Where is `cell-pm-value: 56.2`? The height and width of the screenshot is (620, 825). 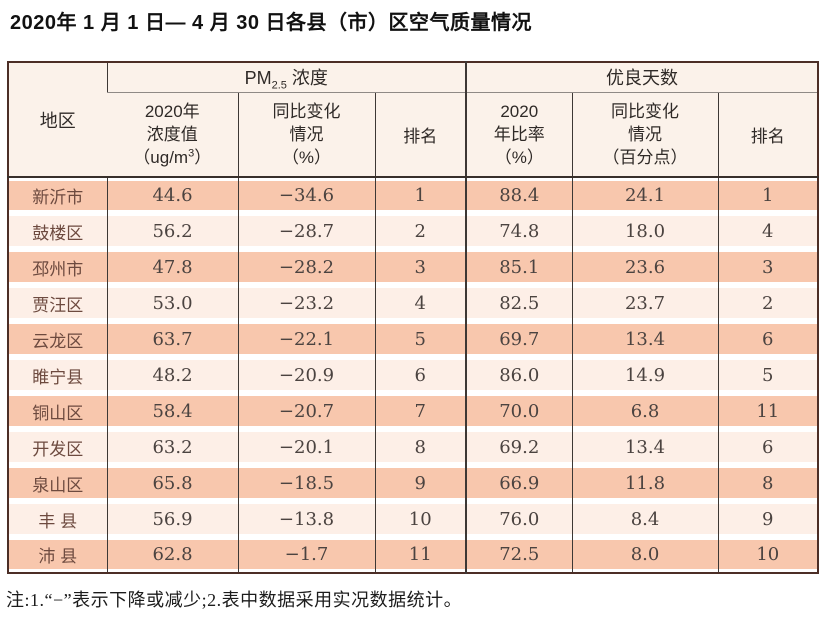 cell-pm-value: 56.2 is located at coordinates (172, 231).